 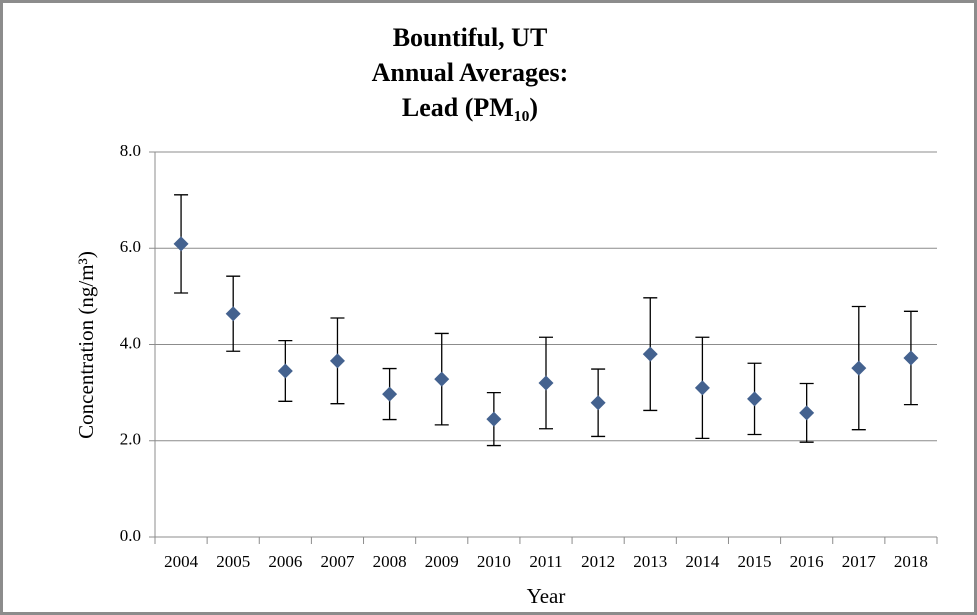 I want to click on x-tick-label: 2011, so click(x=545, y=561).